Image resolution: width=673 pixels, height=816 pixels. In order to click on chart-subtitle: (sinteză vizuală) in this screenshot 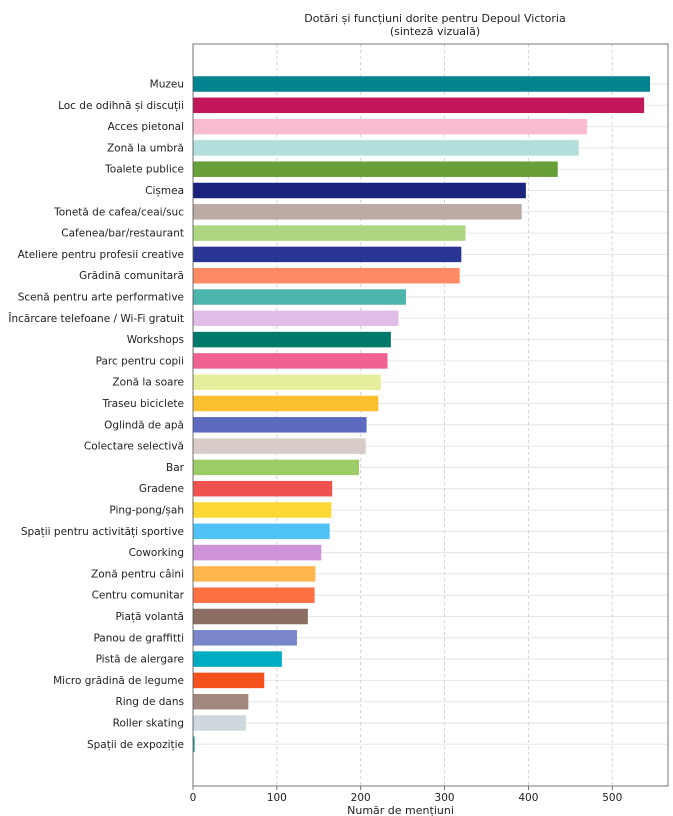, I will do `click(435, 31)`.